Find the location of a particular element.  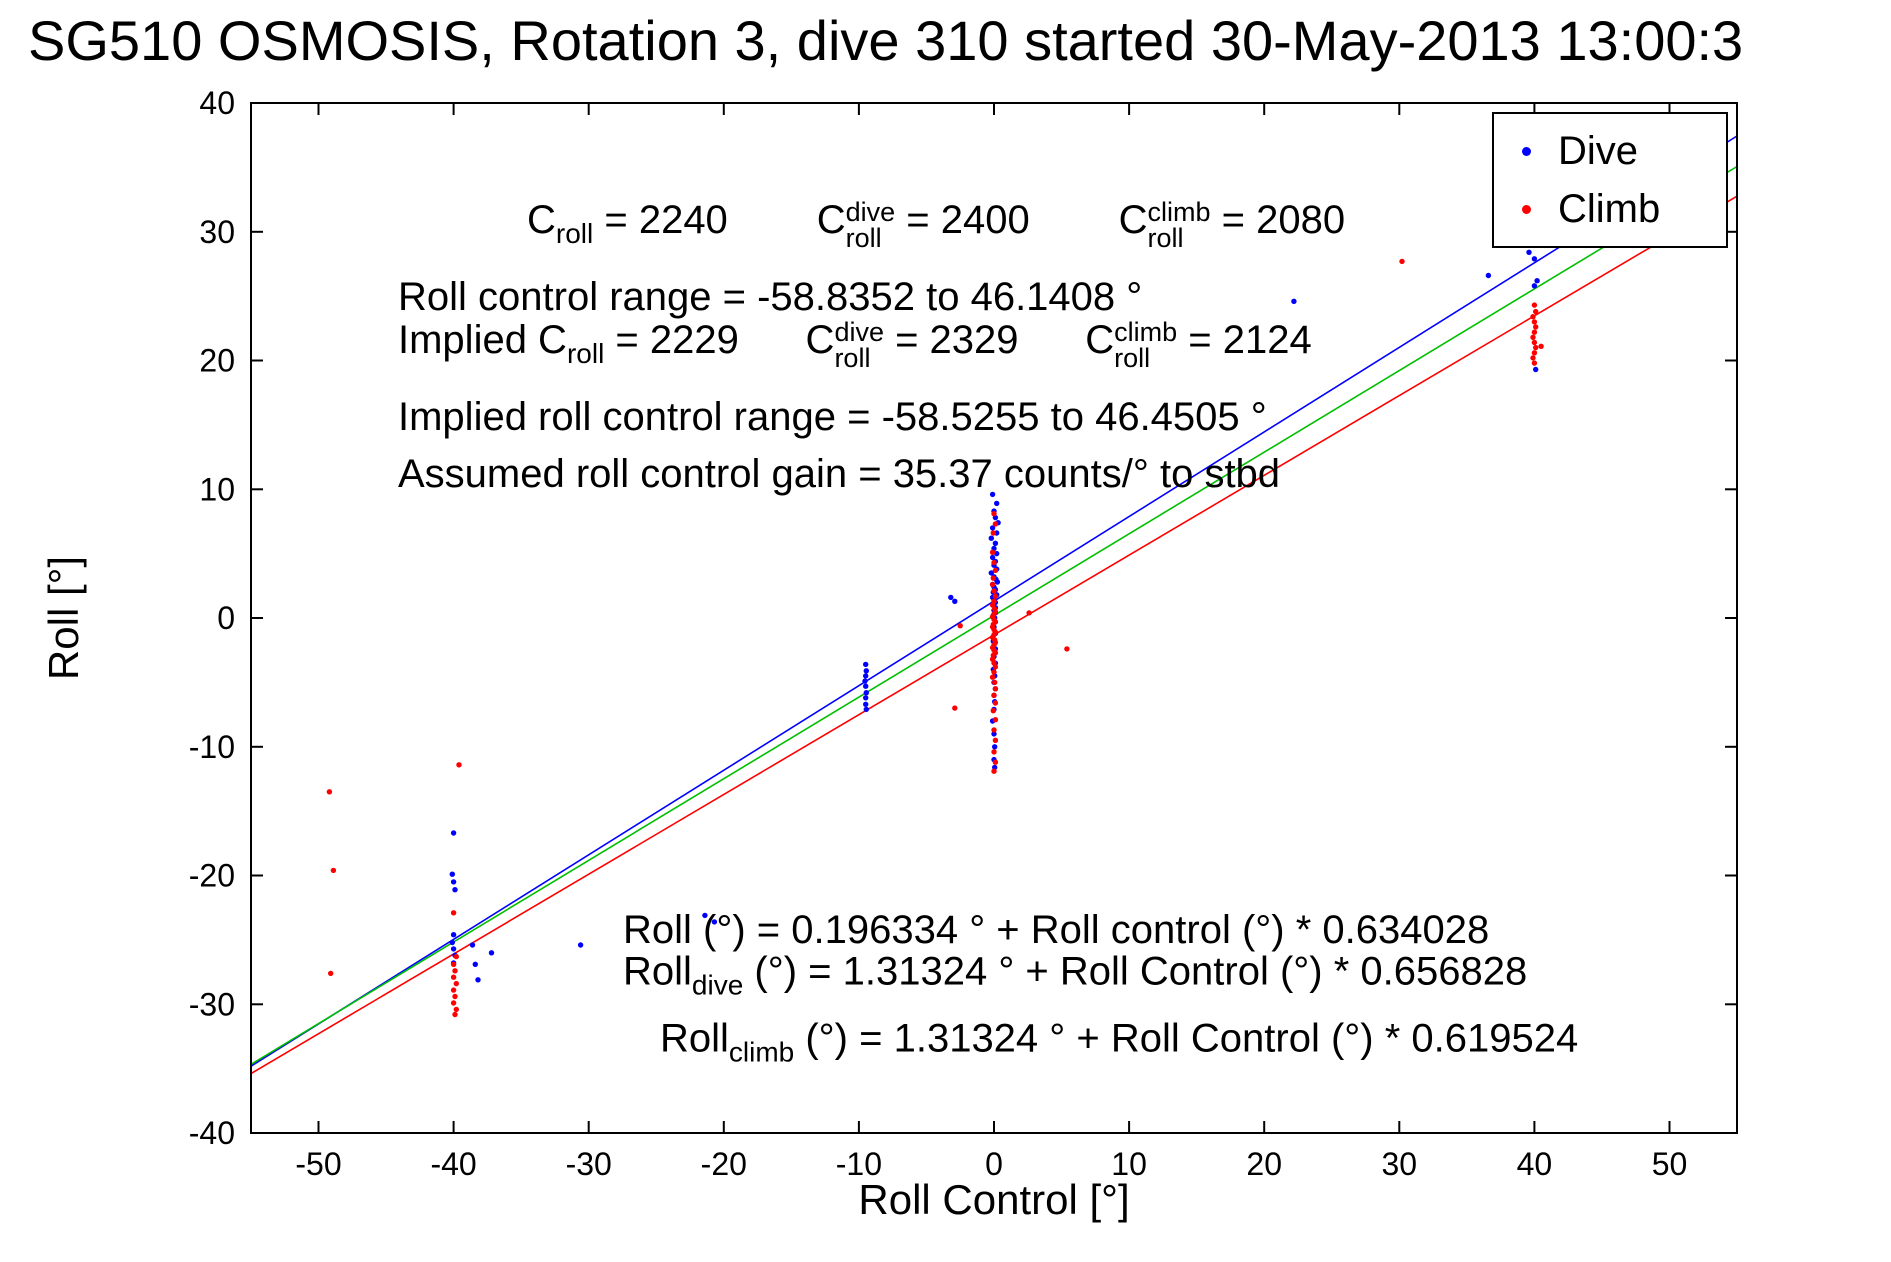

svg-text: 50 is located at coordinates (1670, 1164).